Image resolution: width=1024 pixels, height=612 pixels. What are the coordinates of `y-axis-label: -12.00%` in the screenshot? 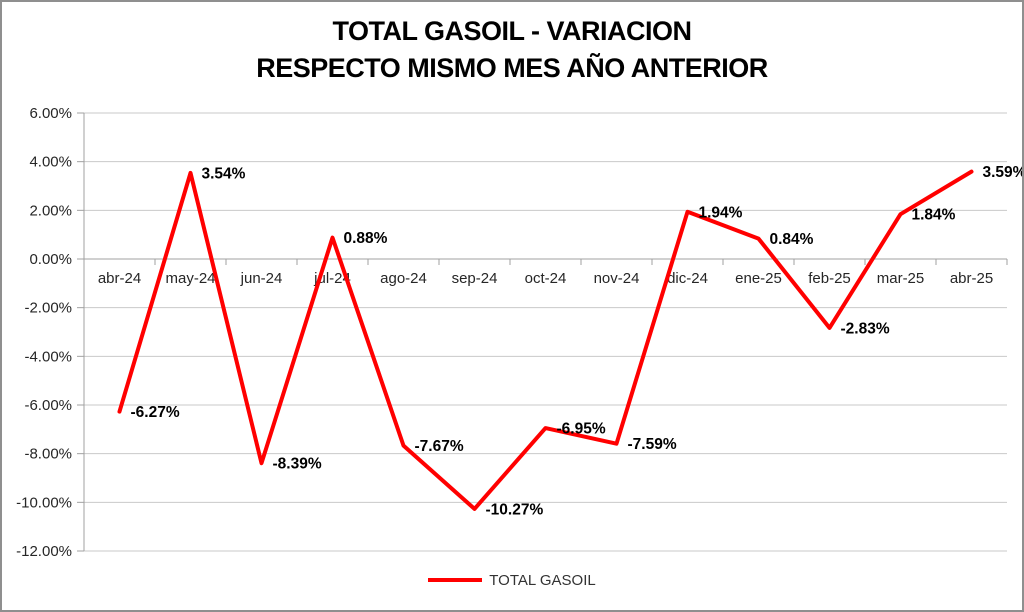 It's located at (44, 551).